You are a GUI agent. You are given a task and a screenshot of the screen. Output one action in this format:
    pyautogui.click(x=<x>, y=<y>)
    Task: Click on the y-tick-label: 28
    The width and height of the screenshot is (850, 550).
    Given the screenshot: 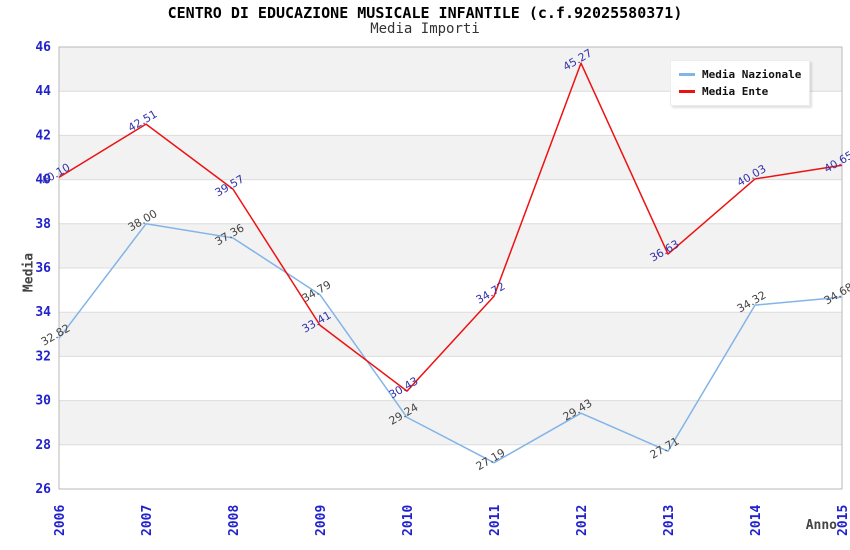 What is the action you would take?
    pyautogui.click(x=43, y=445)
    